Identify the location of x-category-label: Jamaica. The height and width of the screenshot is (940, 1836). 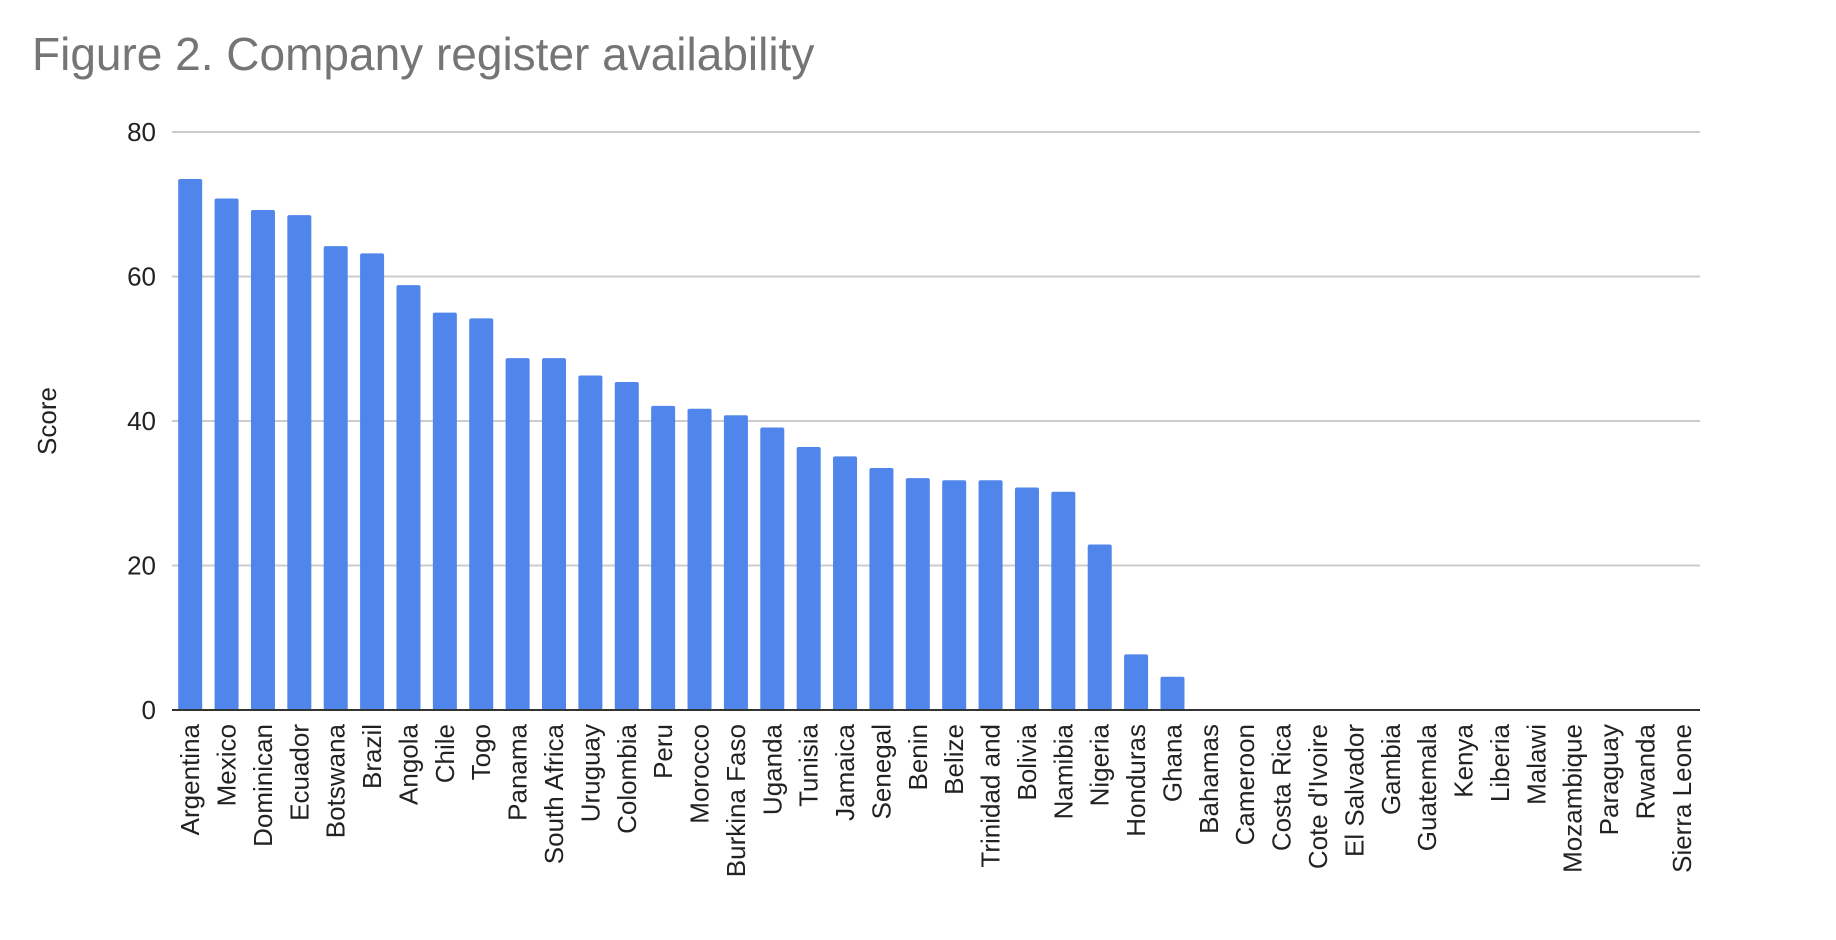
(845, 771).